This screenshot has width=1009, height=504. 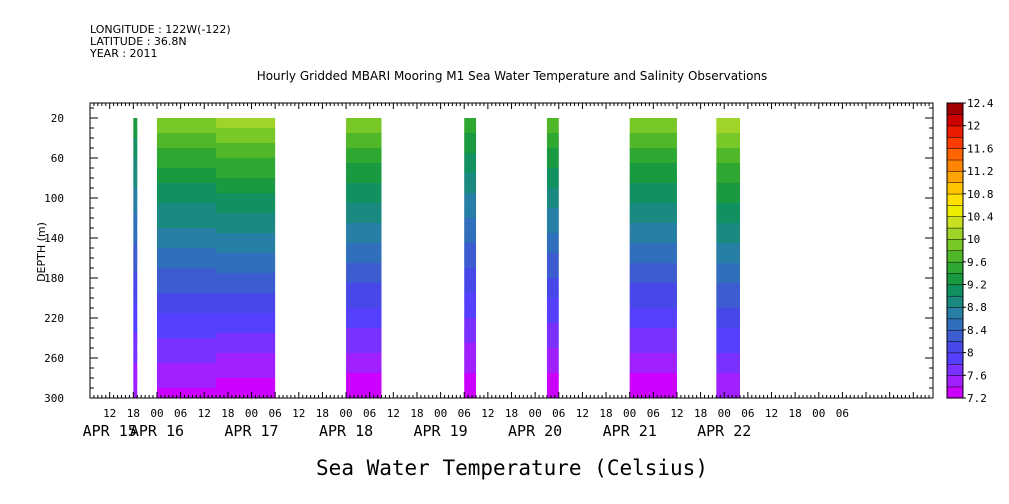 I want to click on longitude-label: LONGITUDE : 122W(-122), so click(x=160, y=29).